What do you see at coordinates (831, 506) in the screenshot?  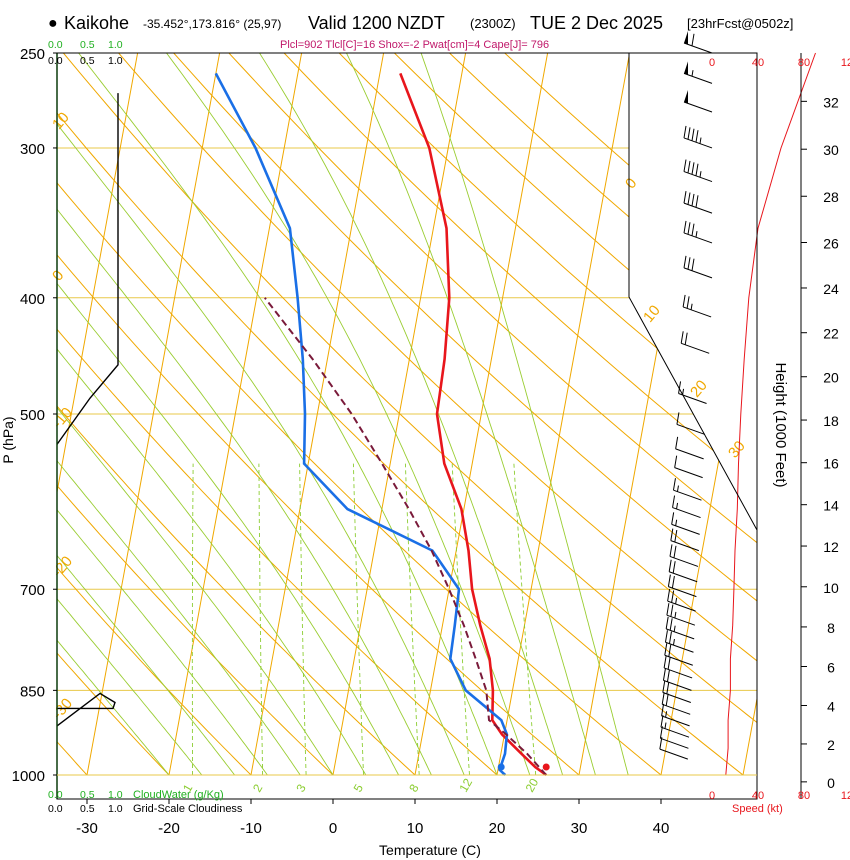 I see `height-tick-label: 14` at bounding box center [831, 506].